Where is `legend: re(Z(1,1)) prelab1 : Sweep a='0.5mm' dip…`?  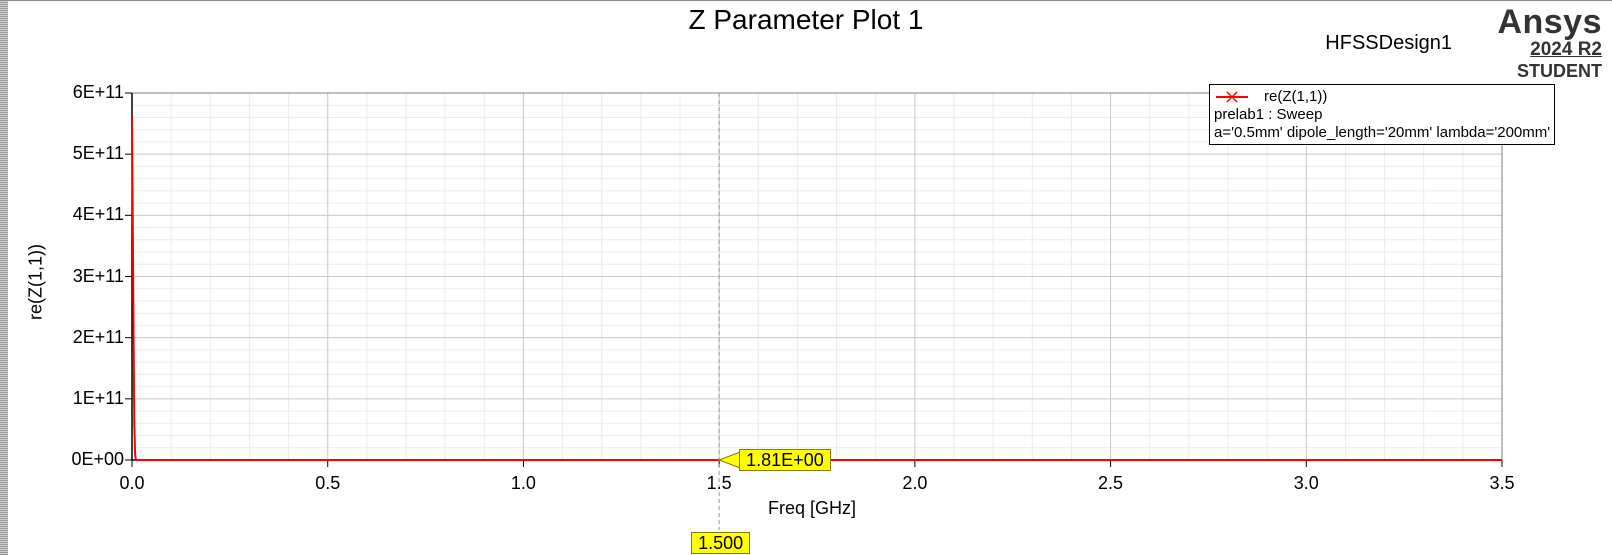
legend: re(Z(1,1)) prelab1 : Sweep a='0.5mm' dip… is located at coordinates (1382, 114).